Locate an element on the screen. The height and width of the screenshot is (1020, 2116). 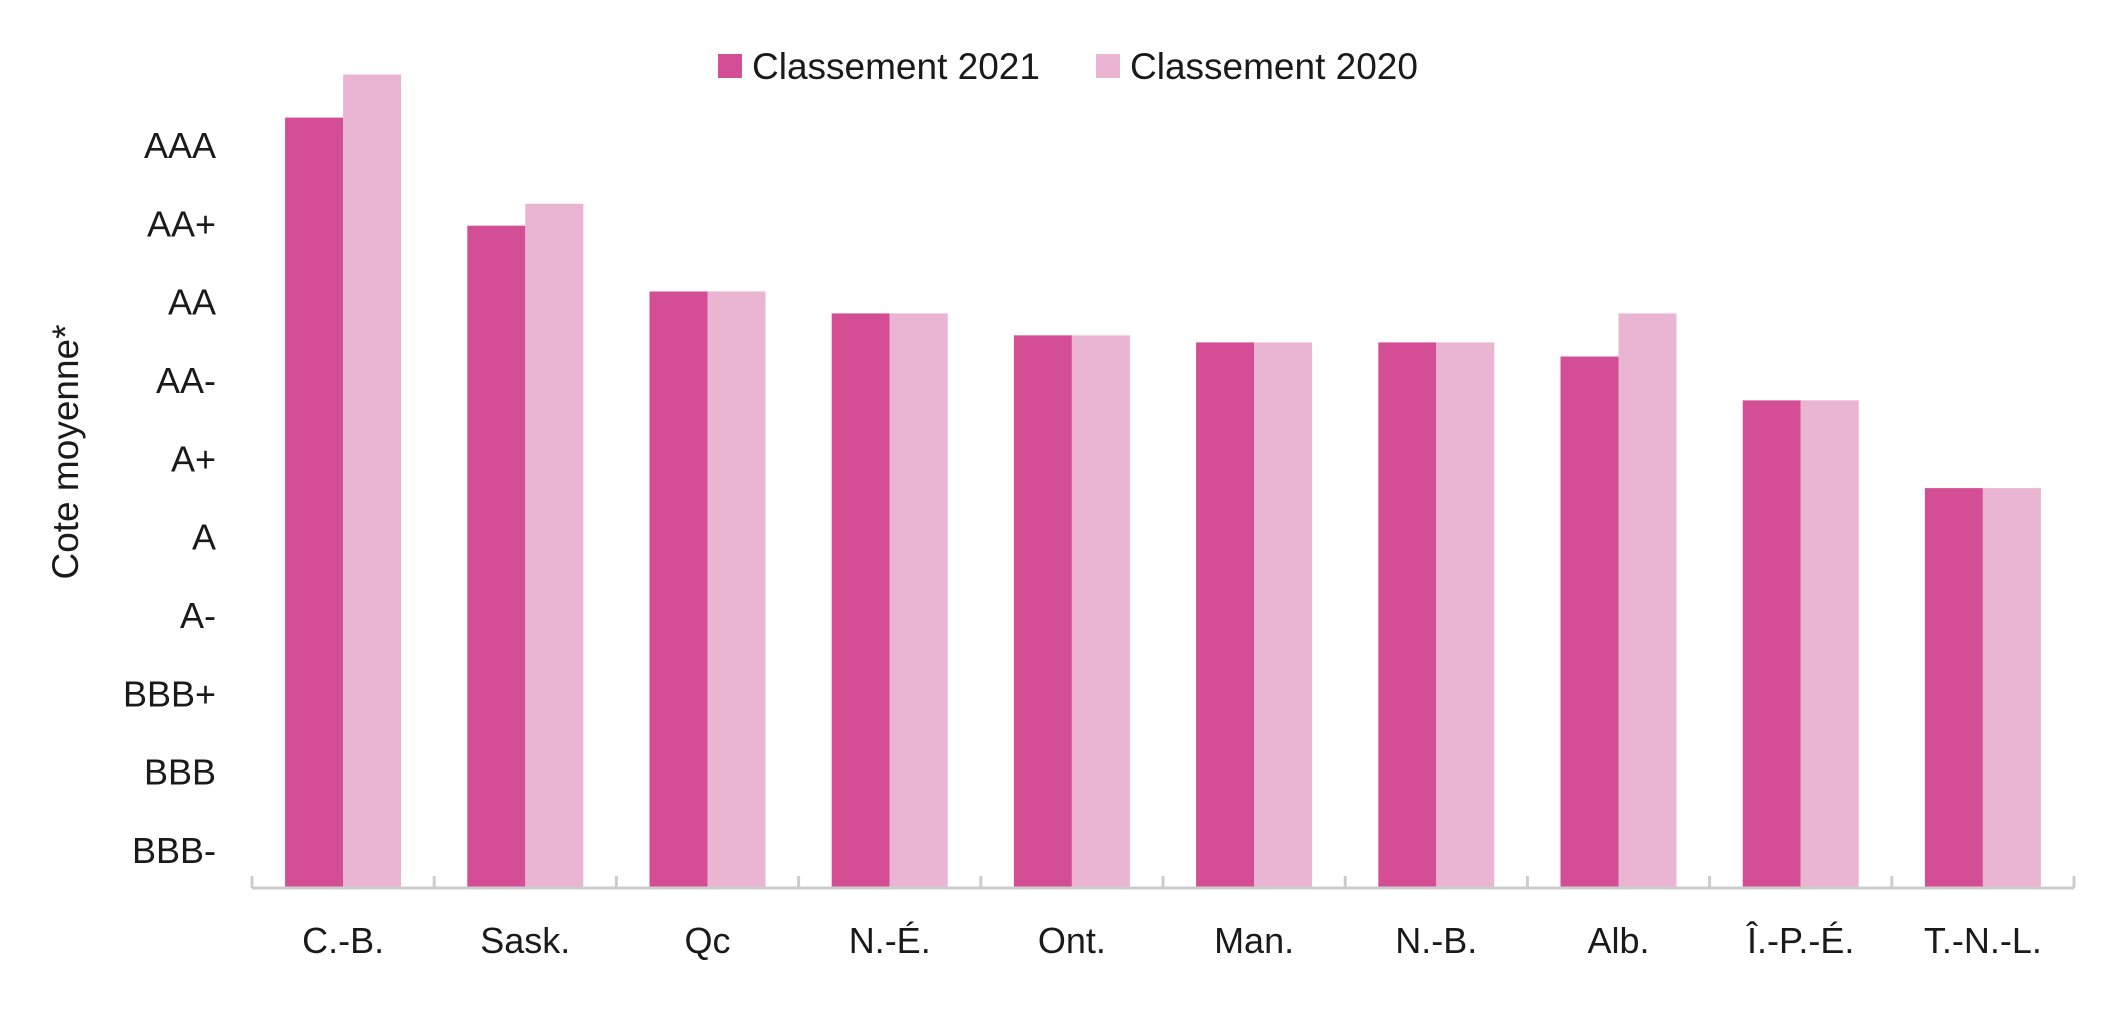
x-tick-label: Ont. is located at coordinates (1072, 940).